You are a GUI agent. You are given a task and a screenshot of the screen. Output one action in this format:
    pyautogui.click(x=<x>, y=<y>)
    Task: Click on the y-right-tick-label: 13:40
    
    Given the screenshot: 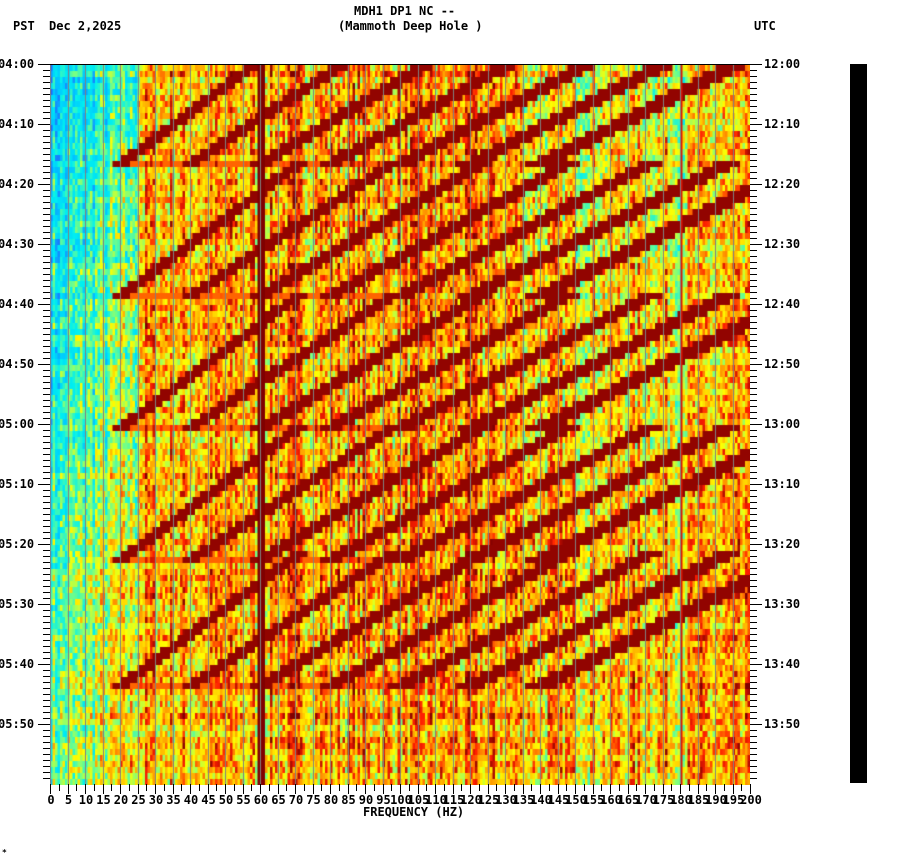 What is the action you would take?
    pyautogui.click(x=782, y=664)
    